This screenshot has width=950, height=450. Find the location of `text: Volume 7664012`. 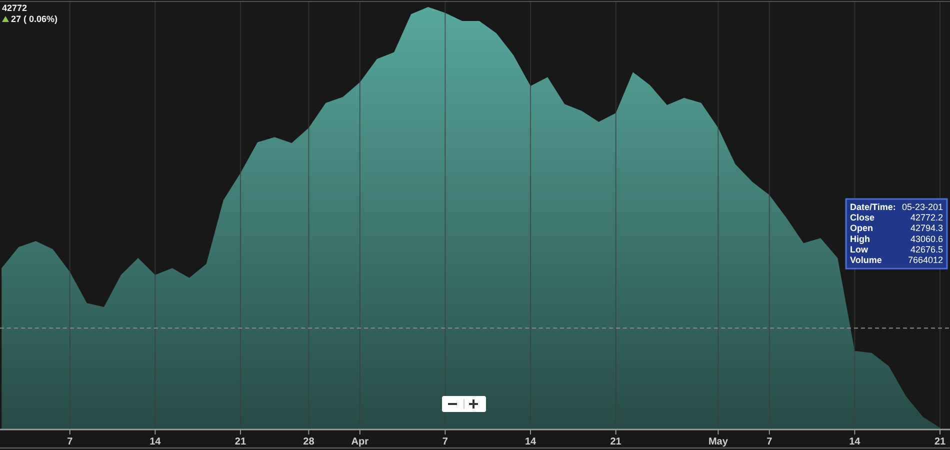

text: Volume 7664012 is located at coordinates (896, 260).